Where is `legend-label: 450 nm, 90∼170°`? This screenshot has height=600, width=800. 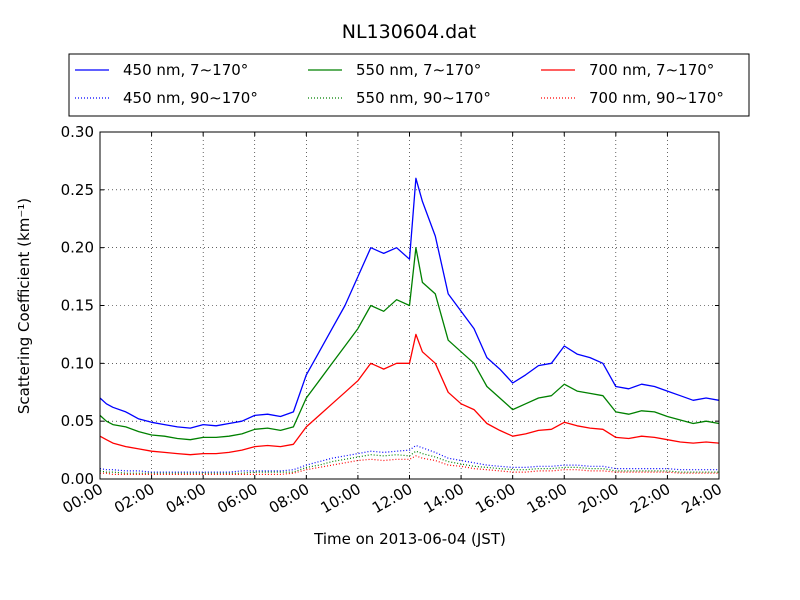 legend-label: 450 nm, 90∼170° is located at coordinates (190, 98).